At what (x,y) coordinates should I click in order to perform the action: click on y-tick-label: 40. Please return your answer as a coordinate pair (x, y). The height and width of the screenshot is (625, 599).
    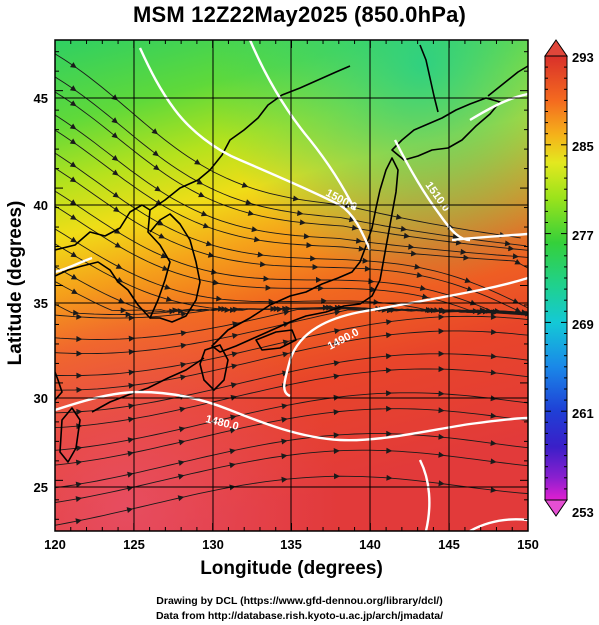
    Looking at the image, I should click on (41, 205).